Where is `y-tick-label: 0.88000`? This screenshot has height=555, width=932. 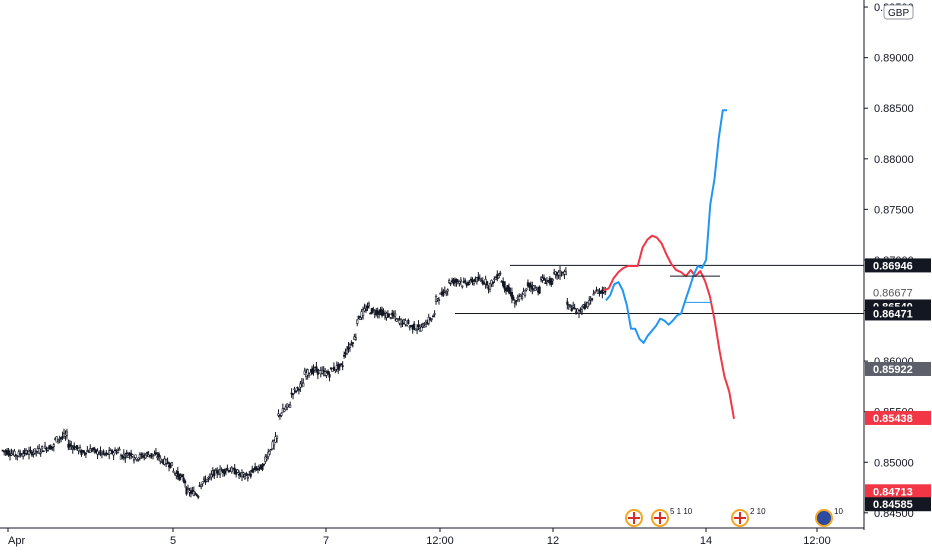 y-tick-label: 0.88000 is located at coordinates (894, 160).